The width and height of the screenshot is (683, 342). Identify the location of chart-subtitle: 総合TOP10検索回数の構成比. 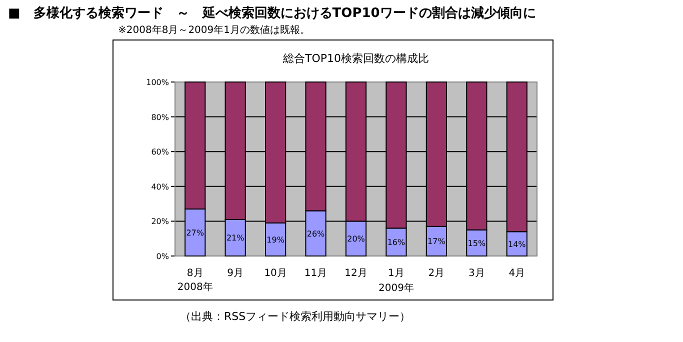
(356, 58).